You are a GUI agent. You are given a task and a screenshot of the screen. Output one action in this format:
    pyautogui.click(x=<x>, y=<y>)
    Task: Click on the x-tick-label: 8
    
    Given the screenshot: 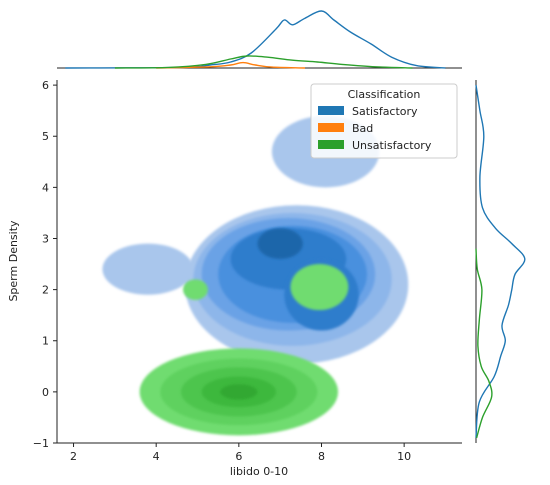 What is the action you would take?
    pyautogui.click(x=321, y=456)
    